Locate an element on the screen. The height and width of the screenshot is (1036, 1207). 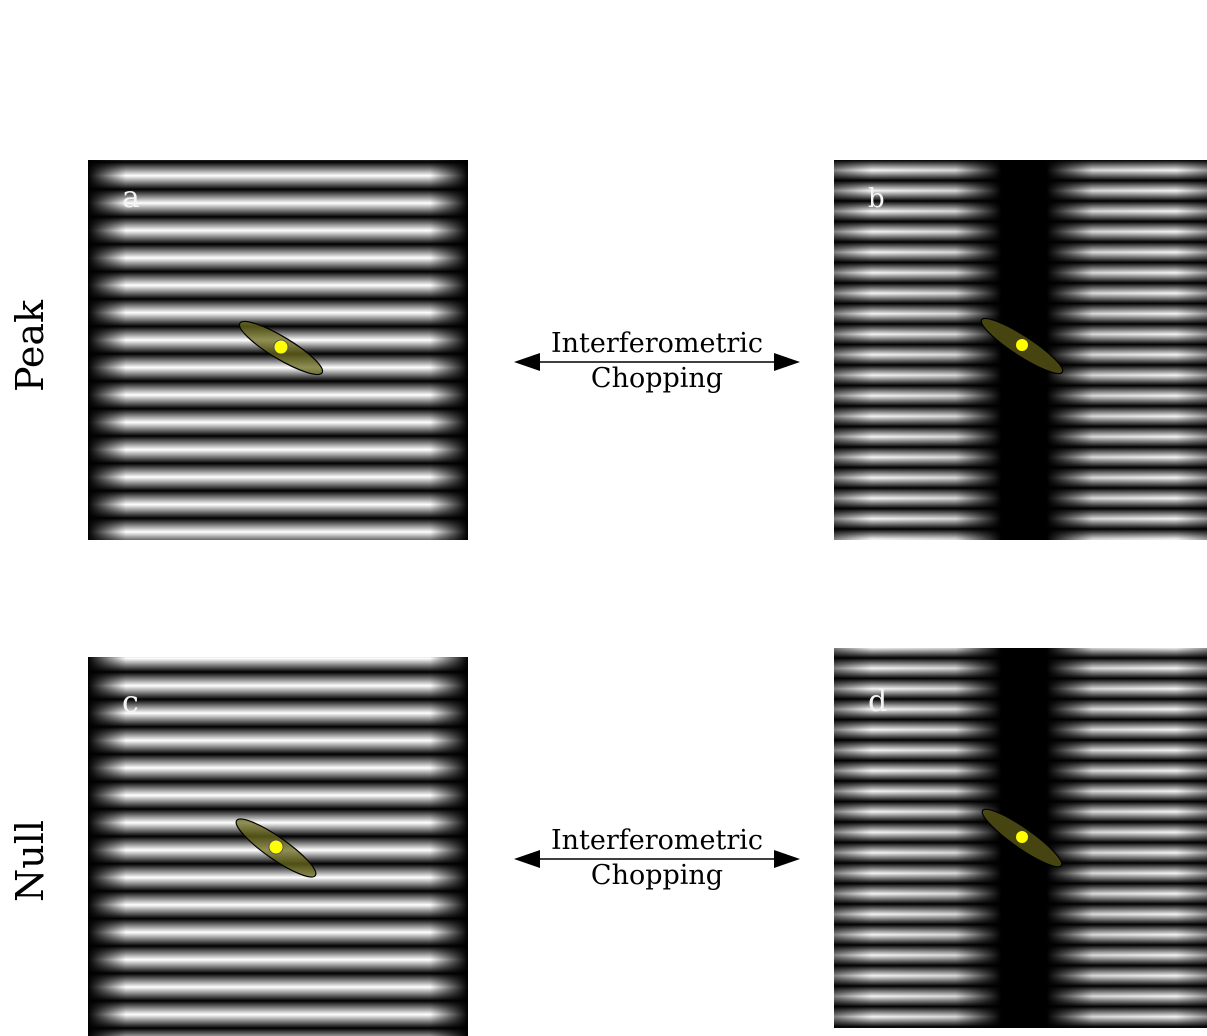
panel-c-null-fringes: c is located at coordinates (278, 846).